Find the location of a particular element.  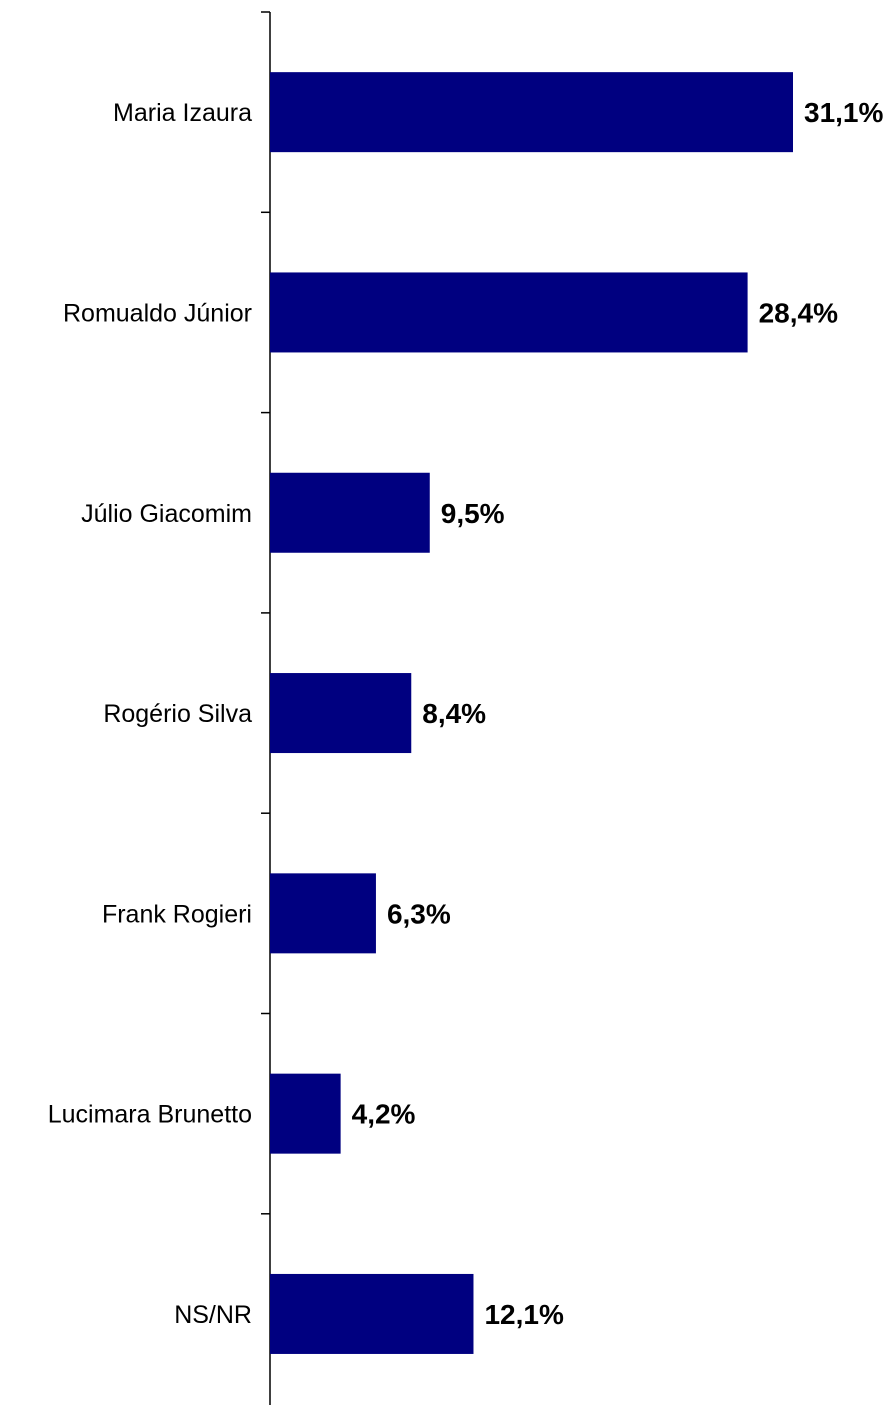

value-label: 4,2% is located at coordinates (384, 1114).